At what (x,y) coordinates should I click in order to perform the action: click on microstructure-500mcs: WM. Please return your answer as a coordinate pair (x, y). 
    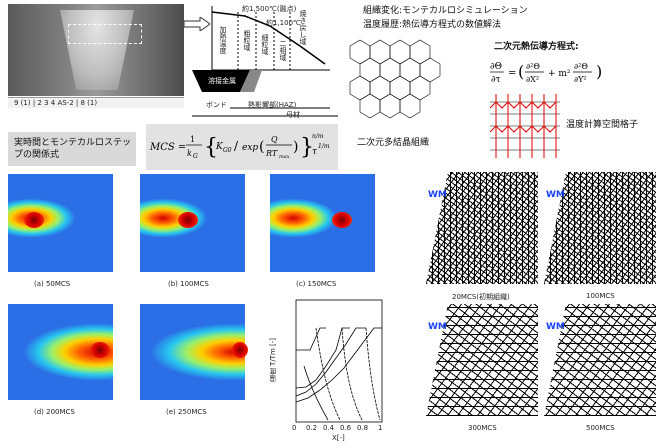
    Looking at the image, I should click on (600, 360).